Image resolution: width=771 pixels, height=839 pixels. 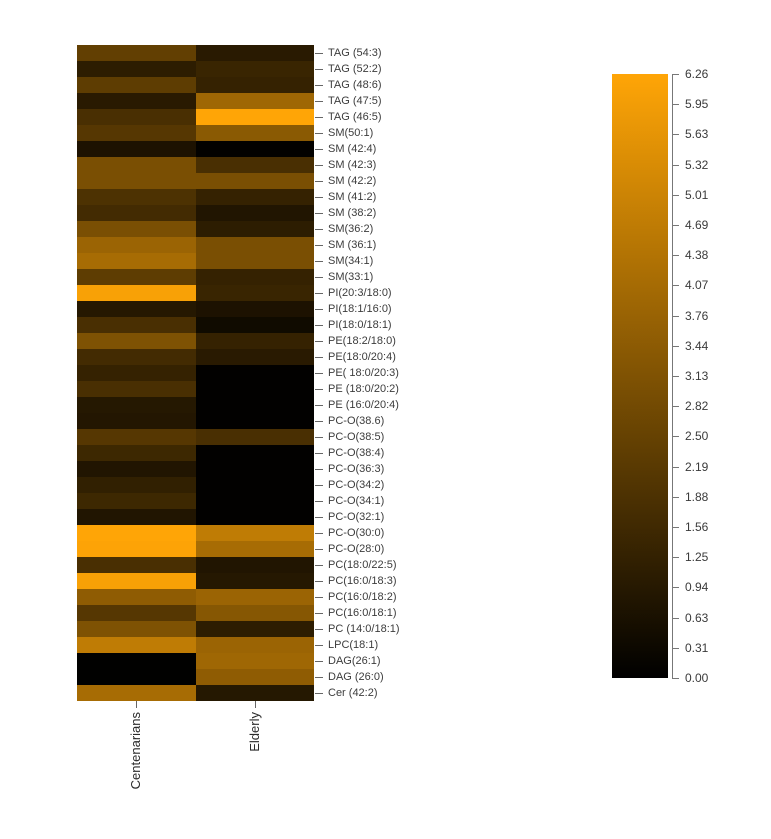 I want to click on colorbar-tick-label: 0.94, so click(x=697, y=587).